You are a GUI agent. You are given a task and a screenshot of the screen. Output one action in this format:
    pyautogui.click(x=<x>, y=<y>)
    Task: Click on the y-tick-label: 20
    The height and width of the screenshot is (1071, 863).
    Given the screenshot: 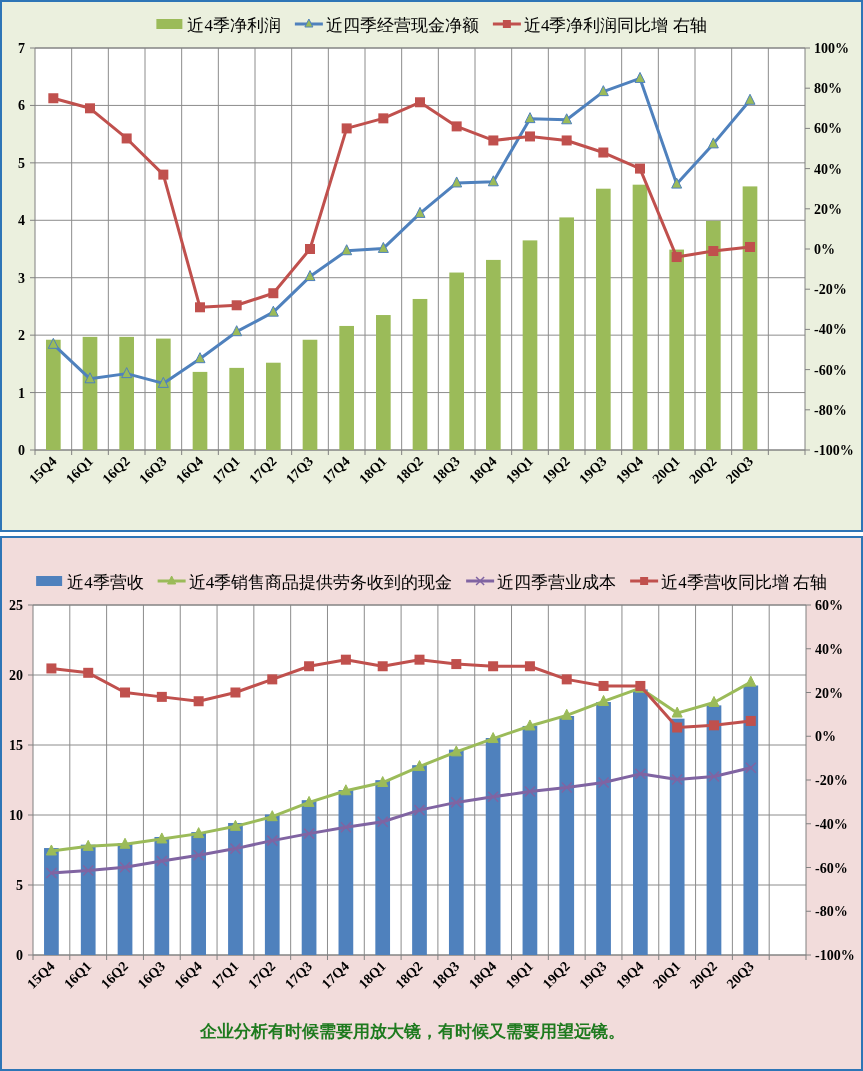 What is the action you would take?
    pyautogui.click(x=16, y=675)
    